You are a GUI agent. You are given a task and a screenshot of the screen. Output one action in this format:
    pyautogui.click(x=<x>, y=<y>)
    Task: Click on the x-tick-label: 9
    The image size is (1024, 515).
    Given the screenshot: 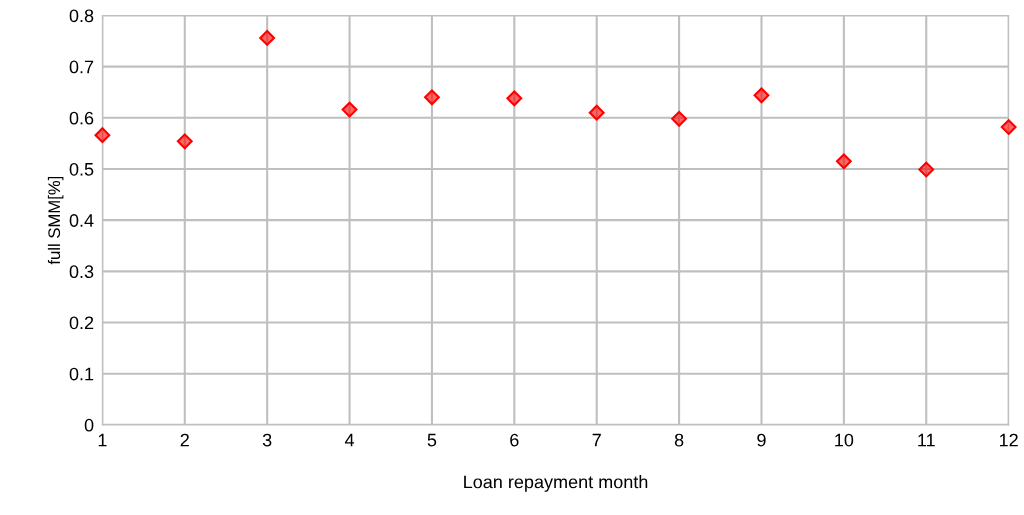 What is the action you would take?
    pyautogui.click(x=761, y=440)
    